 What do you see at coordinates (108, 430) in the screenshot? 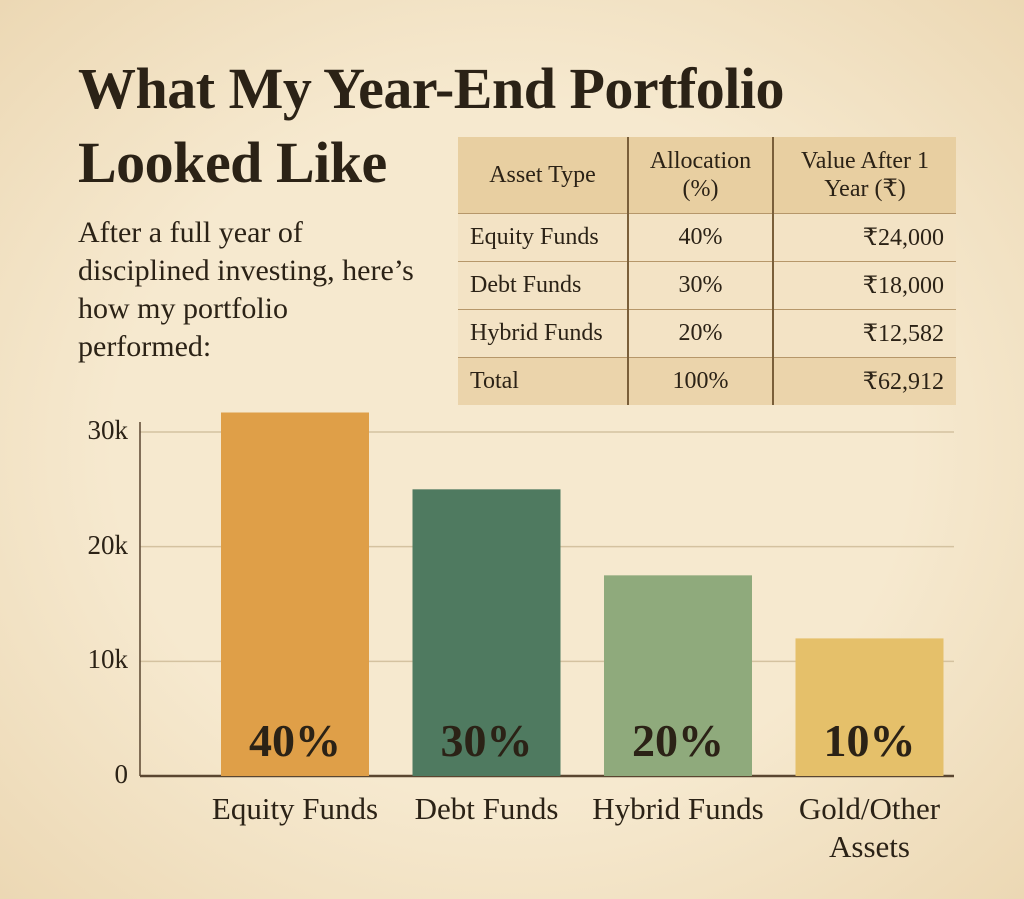
I see `y-tick-label: 30k` at bounding box center [108, 430].